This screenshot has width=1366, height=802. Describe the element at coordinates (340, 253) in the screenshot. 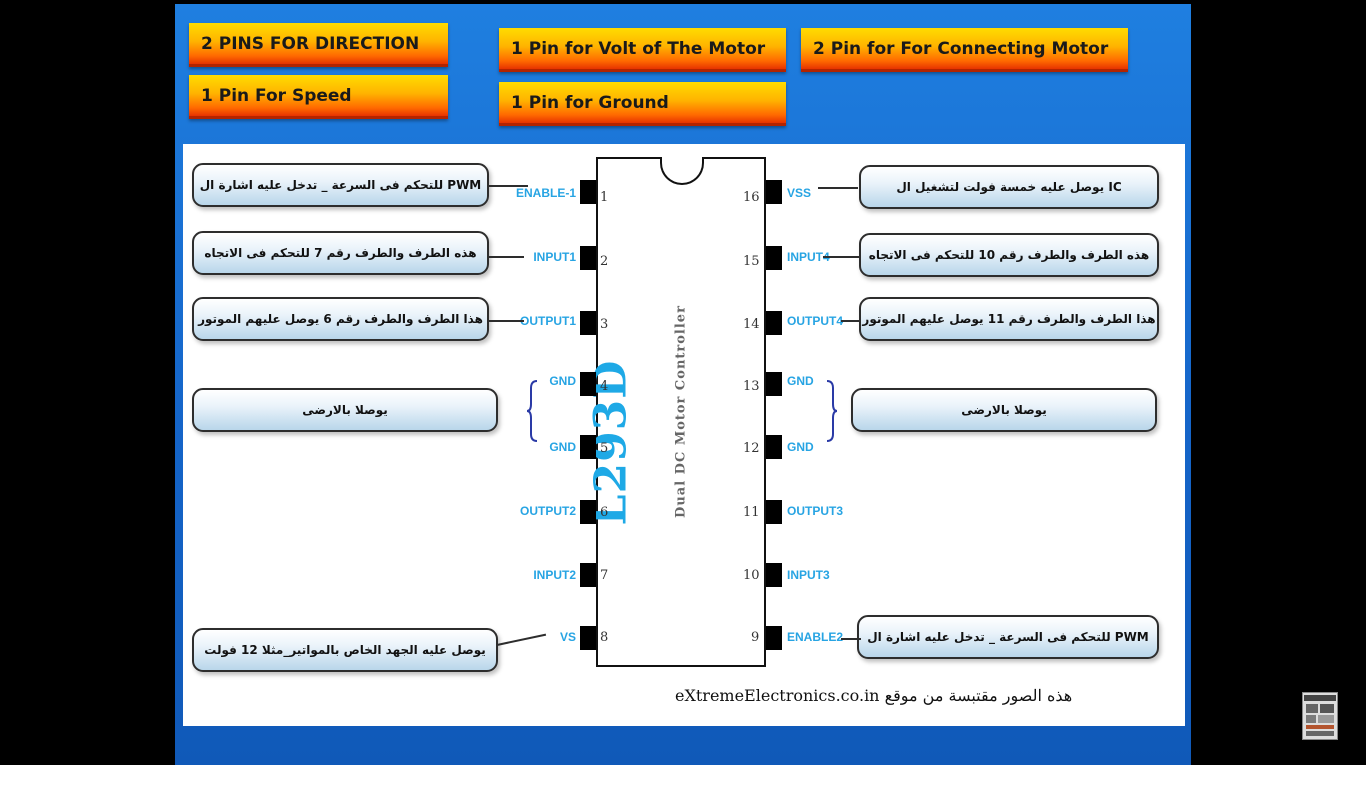

I see `callout-input1: هذه الطرف والطرف رقم 7 للتحكم فى الاتجاه` at that location.